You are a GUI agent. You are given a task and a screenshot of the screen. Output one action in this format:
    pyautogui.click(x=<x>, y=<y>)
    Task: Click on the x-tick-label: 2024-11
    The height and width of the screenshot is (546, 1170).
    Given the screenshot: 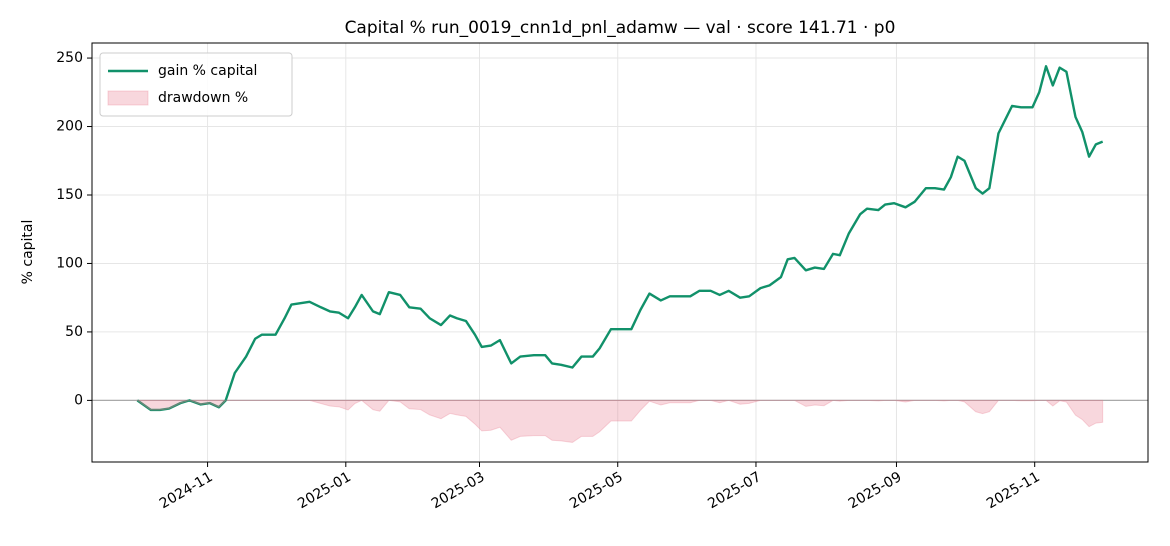 What is the action you would take?
    pyautogui.click(x=186, y=490)
    